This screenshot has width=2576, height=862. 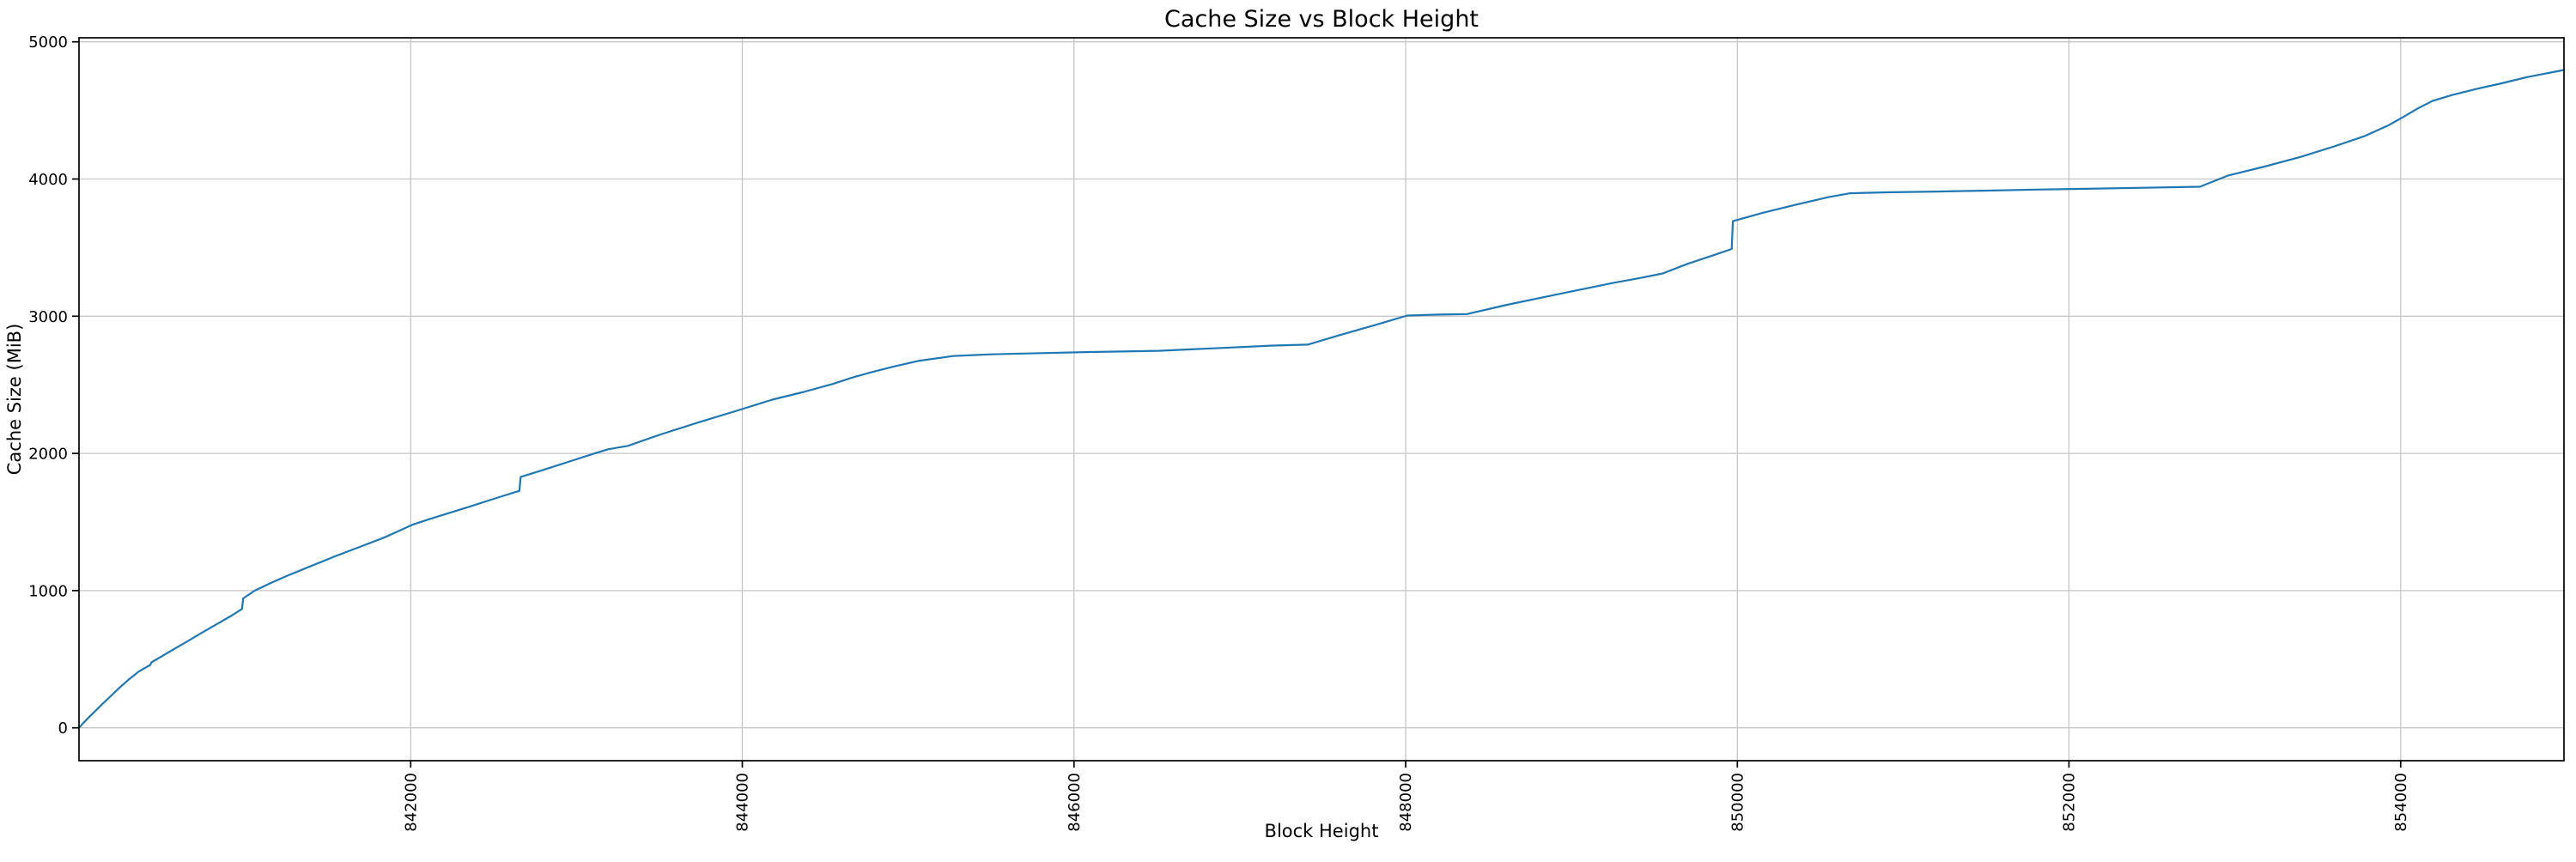 What do you see at coordinates (15, 400) in the screenshot?
I see `y-axis-label: Cache Size (MiB)` at bounding box center [15, 400].